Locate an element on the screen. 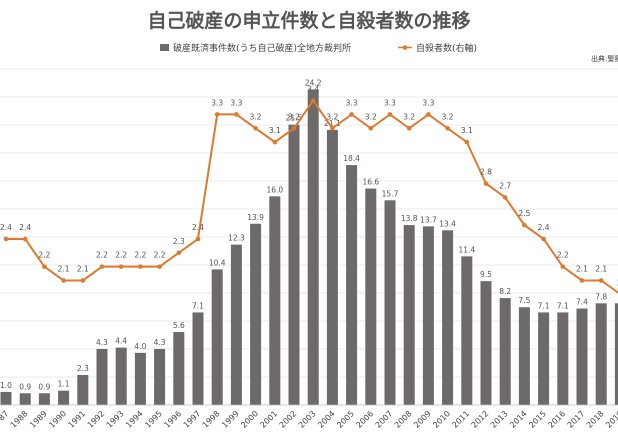 The image size is (618, 440). x-tick-label: 87 is located at coordinates (5, 416).